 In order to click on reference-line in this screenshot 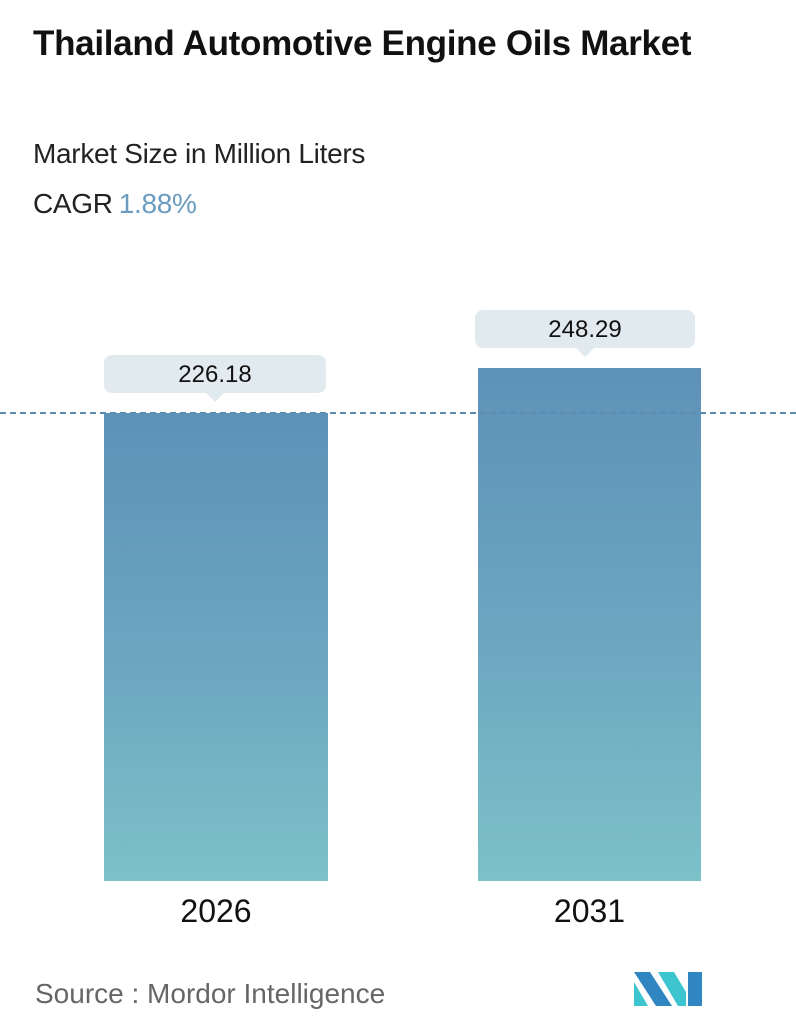, I will do `click(398, 413)`.